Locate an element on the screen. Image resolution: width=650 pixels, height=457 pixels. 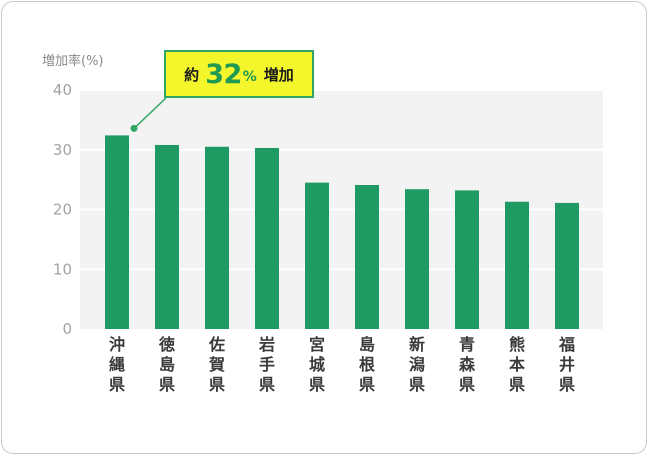
callout-prefix: 約 is located at coordinates (192, 74).